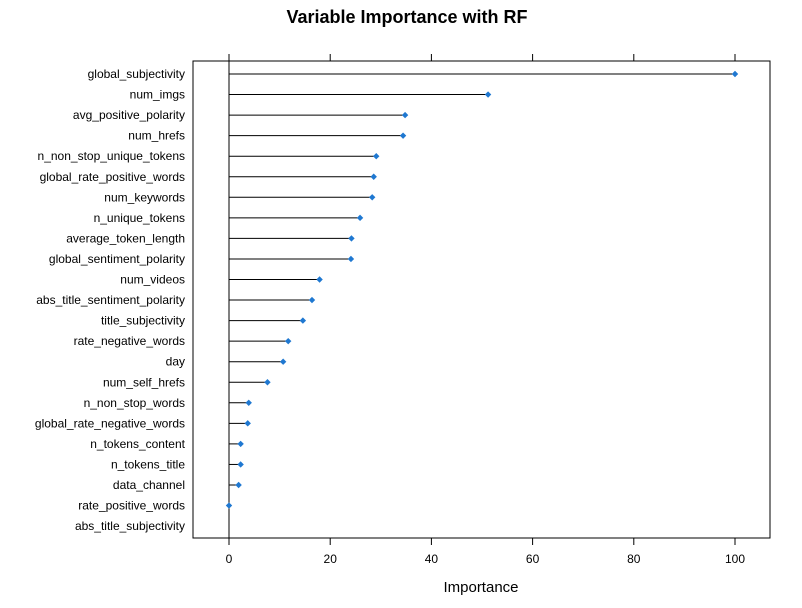 The width and height of the screenshot is (802, 608). What do you see at coordinates (134, 403) in the screenshot?
I see `y-tick-label: n_non_stop_words` at bounding box center [134, 403].